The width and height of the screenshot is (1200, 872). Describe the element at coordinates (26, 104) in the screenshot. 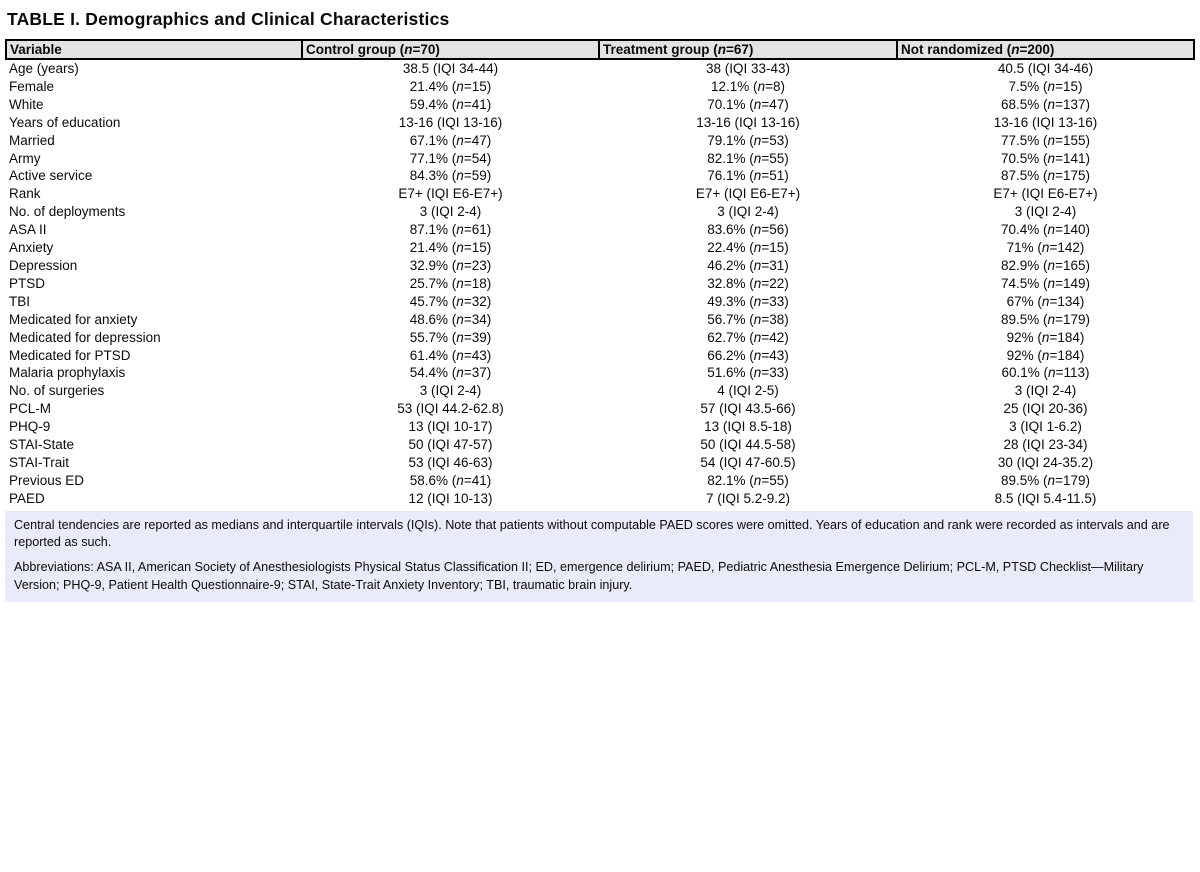

I see `variable-cell: White` at that location.